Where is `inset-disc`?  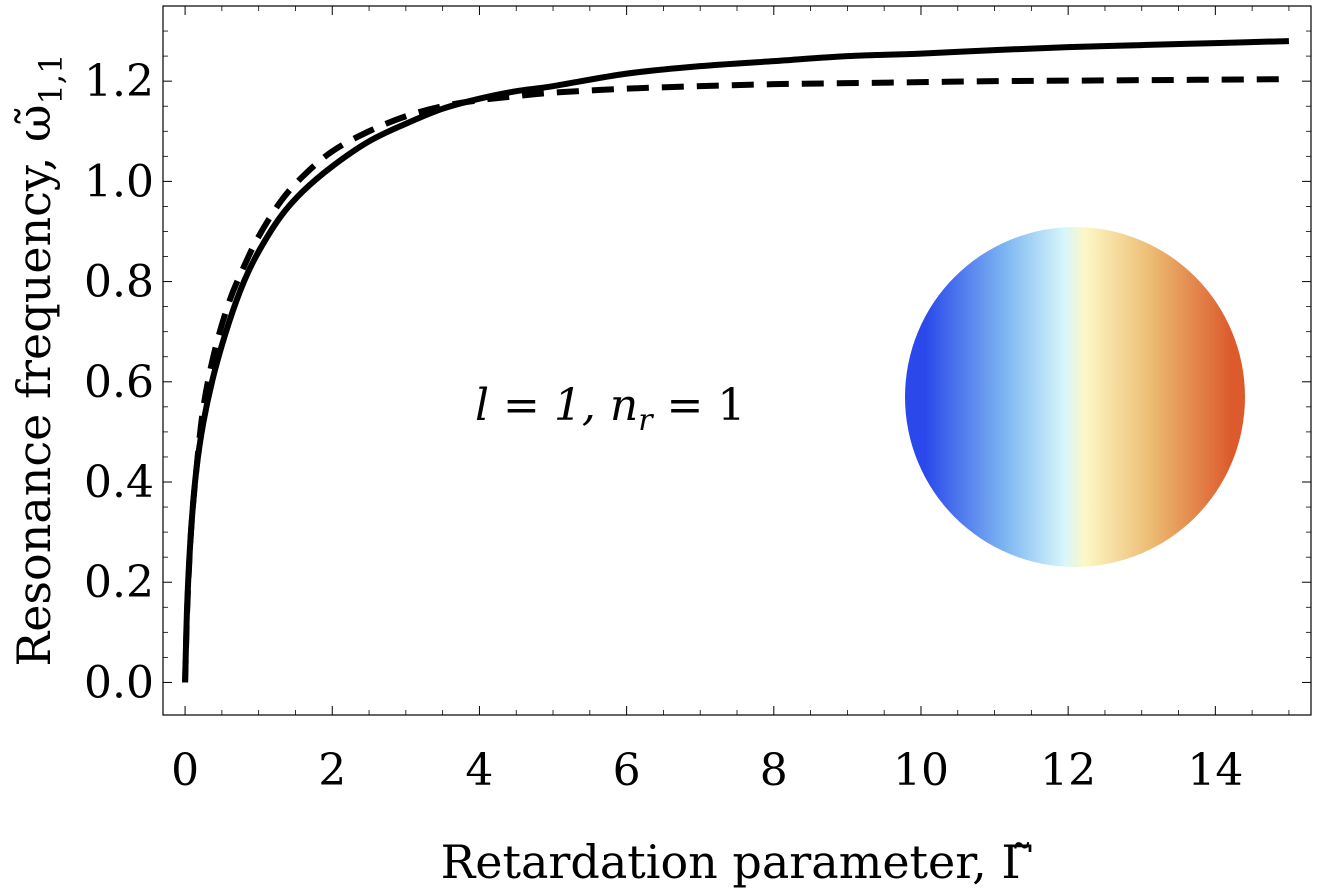
inset-disc is located at coordinates (1075, 397).